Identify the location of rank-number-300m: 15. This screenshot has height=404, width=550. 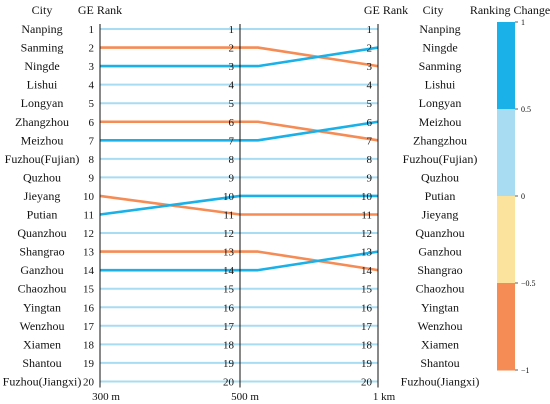
(89, 290).